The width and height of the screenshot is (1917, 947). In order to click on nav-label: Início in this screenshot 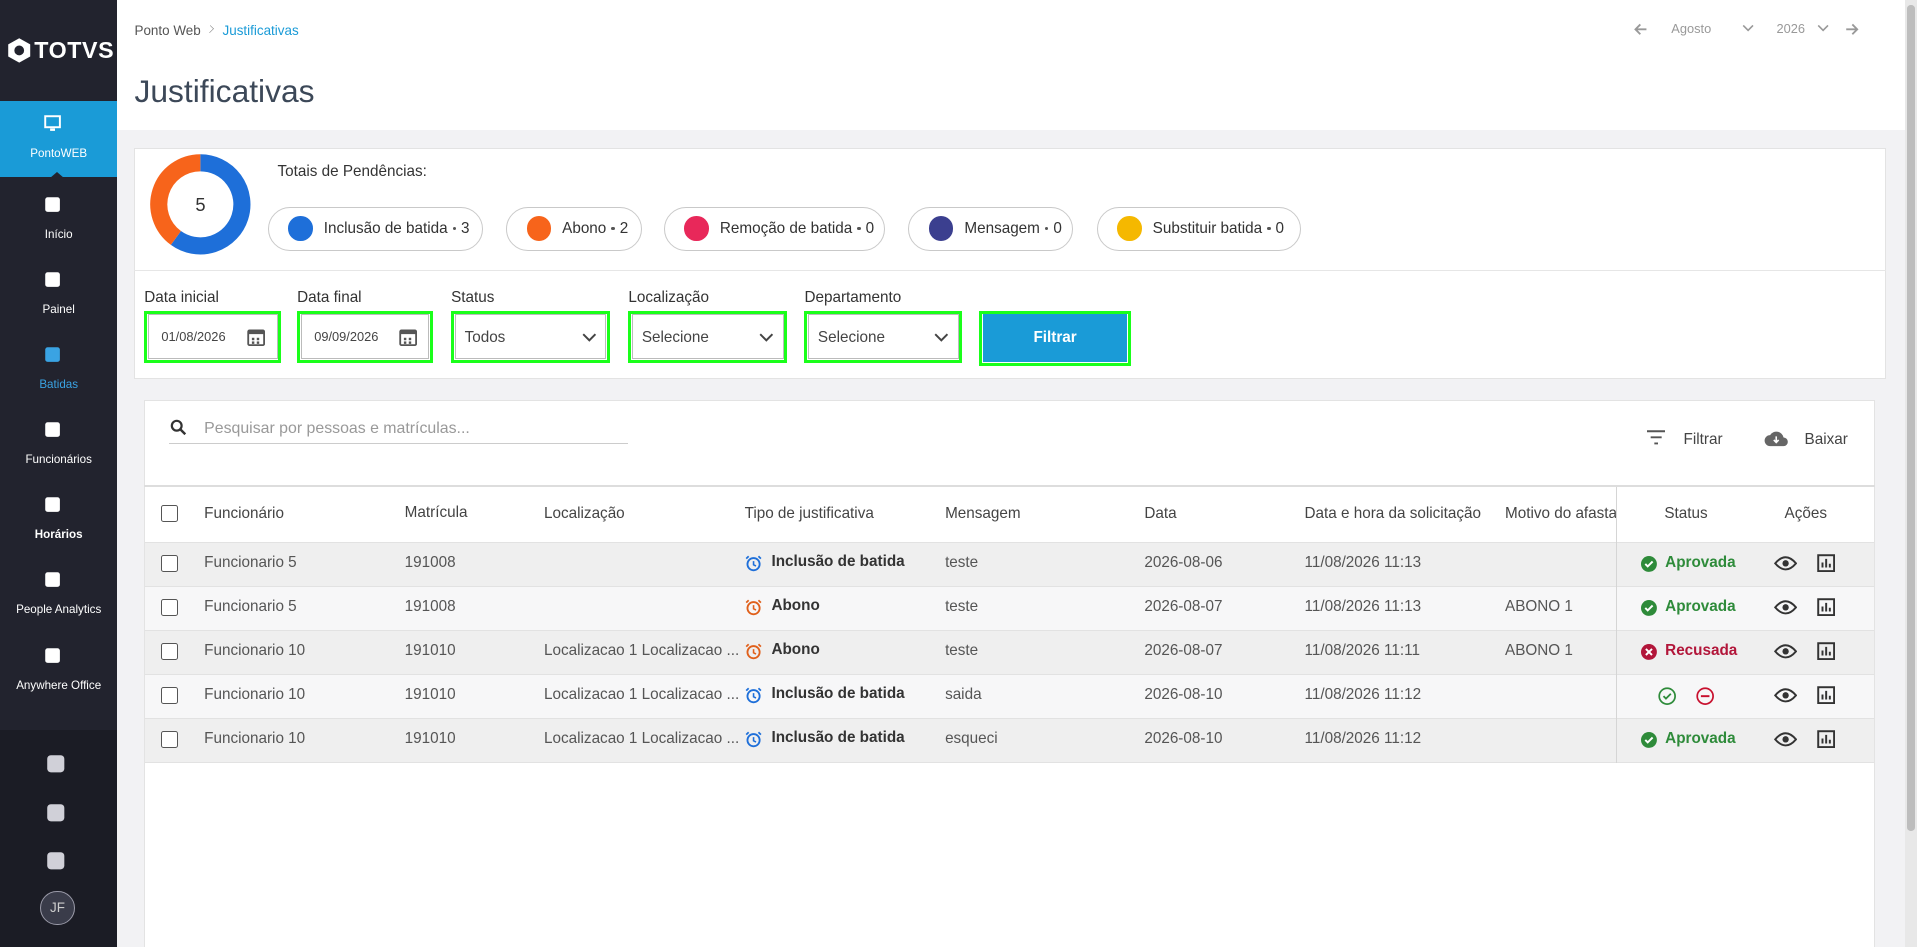, I will do `click(58, 234)`.